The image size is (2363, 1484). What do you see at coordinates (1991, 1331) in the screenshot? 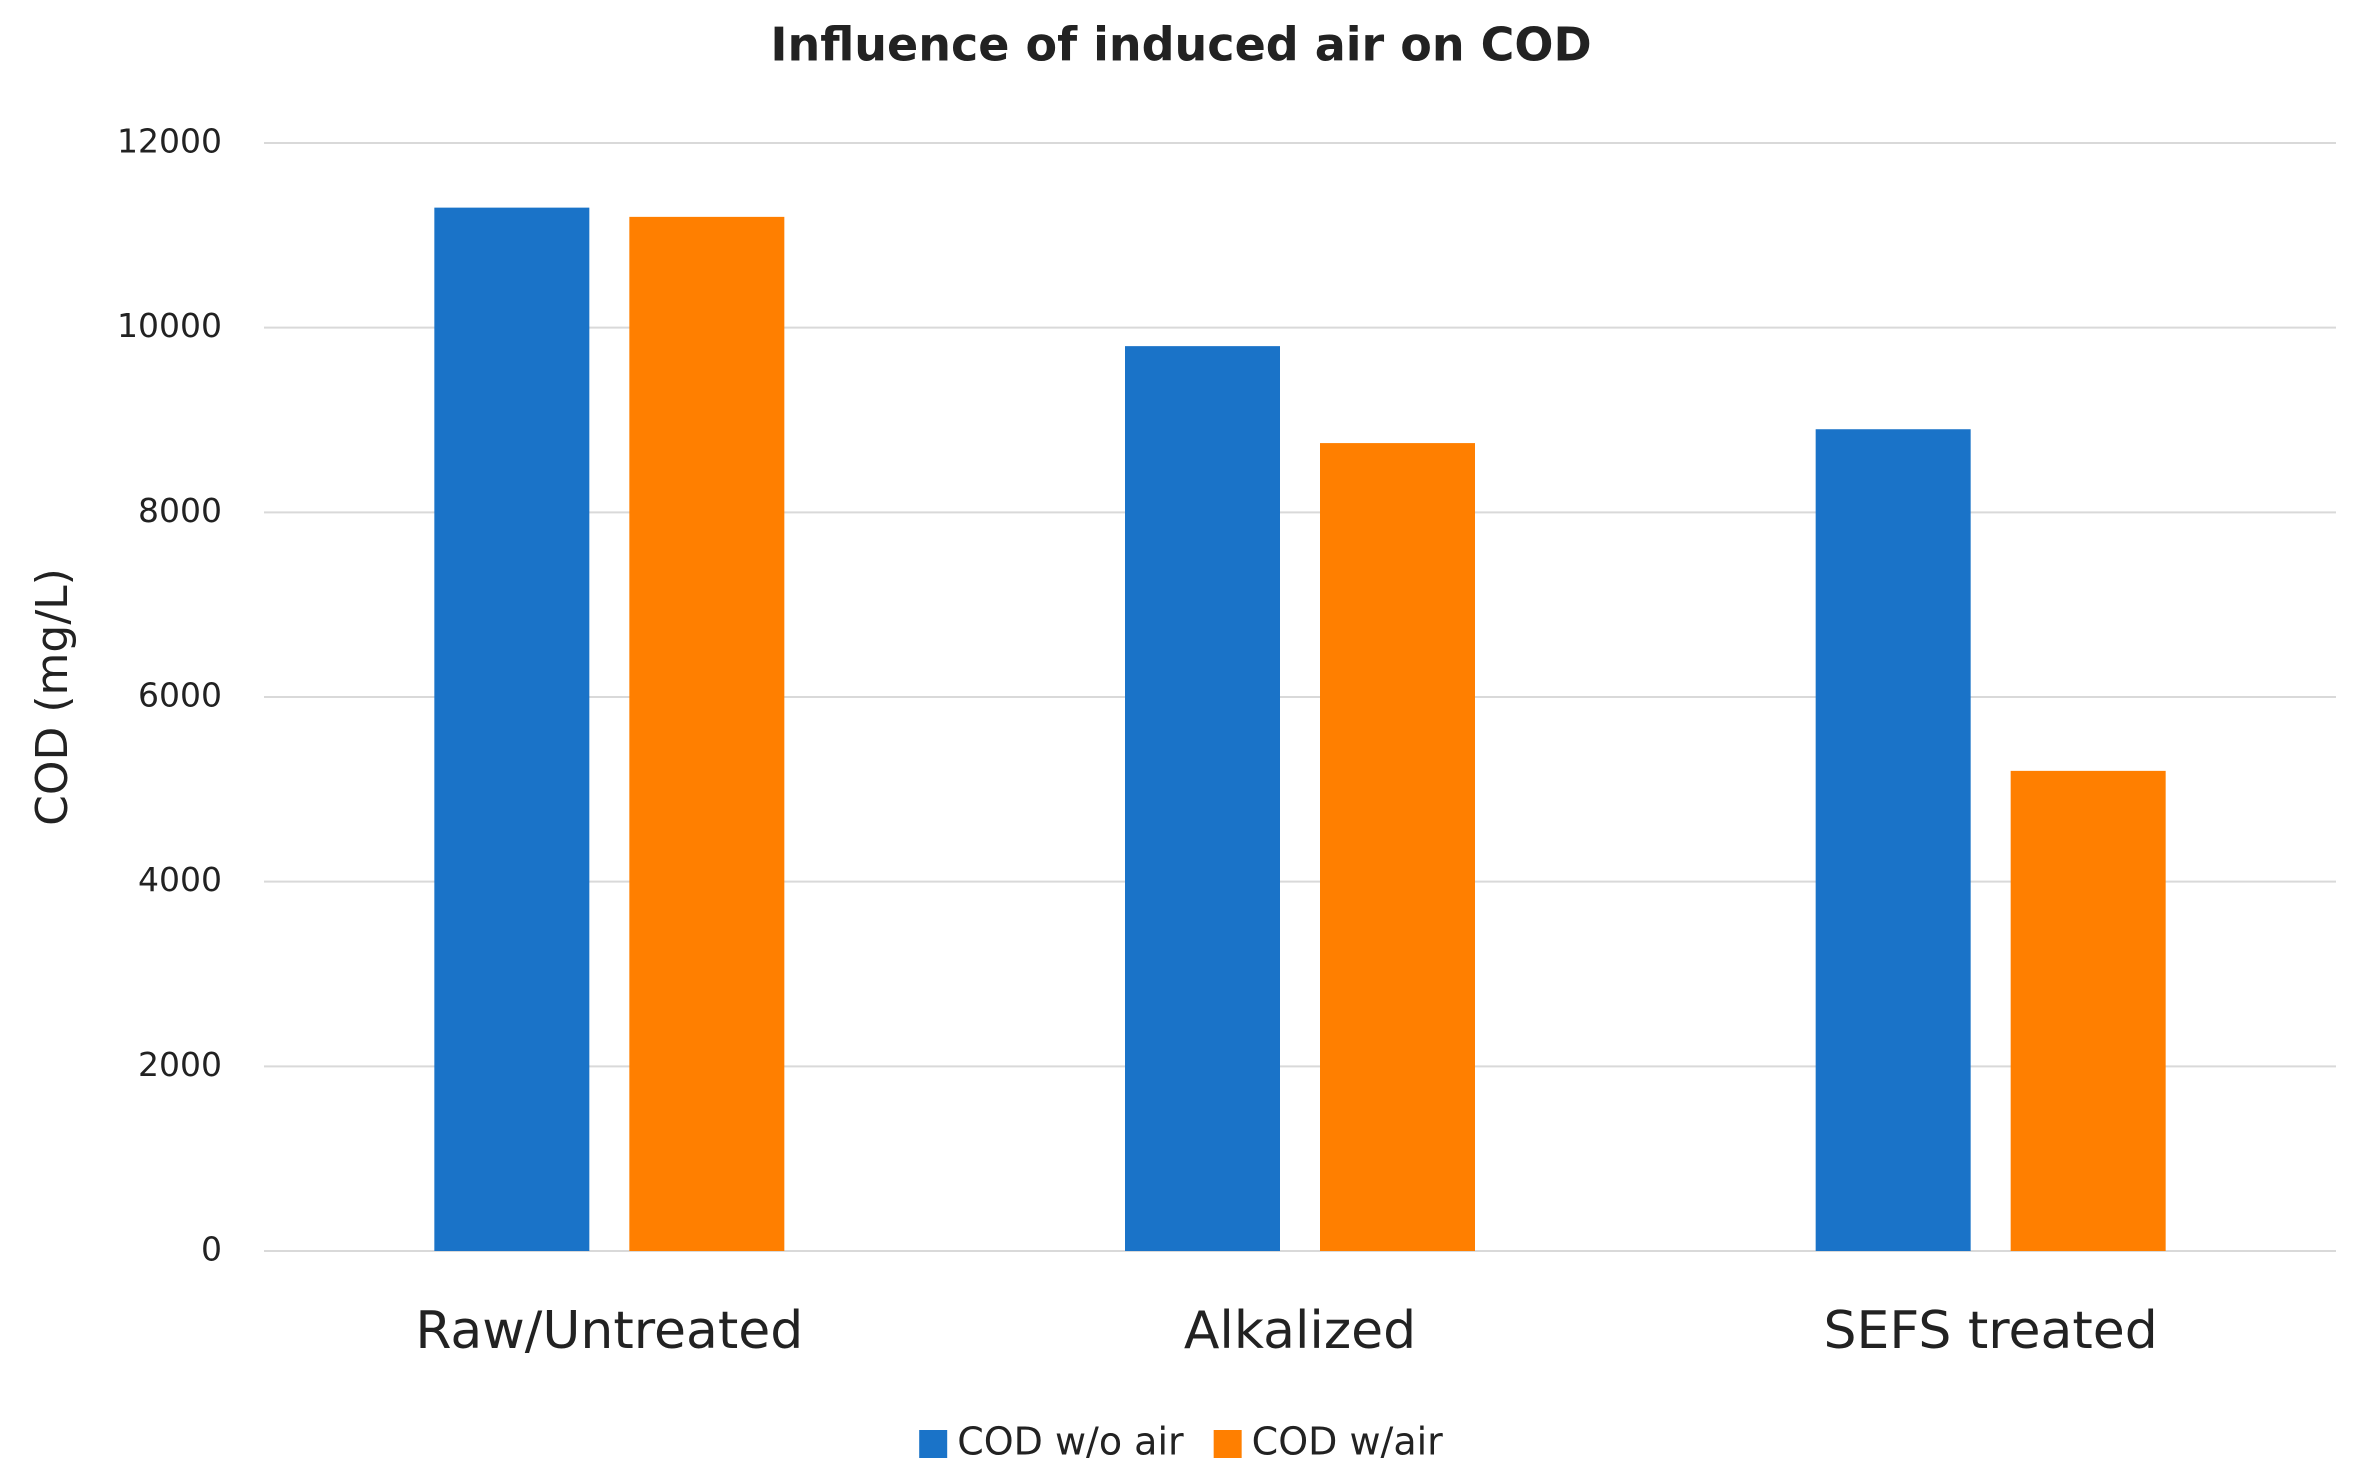
I see `x-tick-label: SEFS treated` at bounding box center [1991, 1331].